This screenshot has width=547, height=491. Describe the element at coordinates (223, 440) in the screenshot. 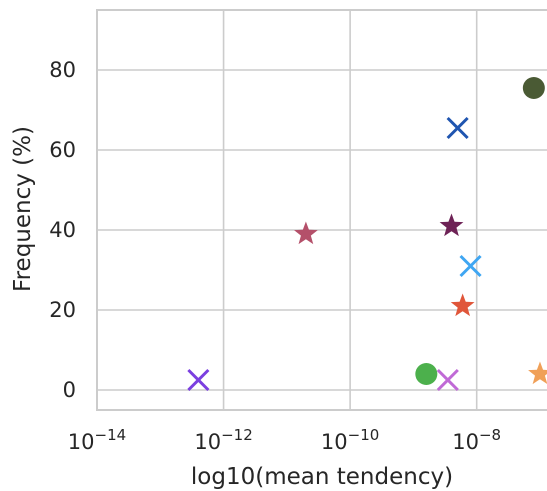

I see `x-tick-label: 10−12` at that location.